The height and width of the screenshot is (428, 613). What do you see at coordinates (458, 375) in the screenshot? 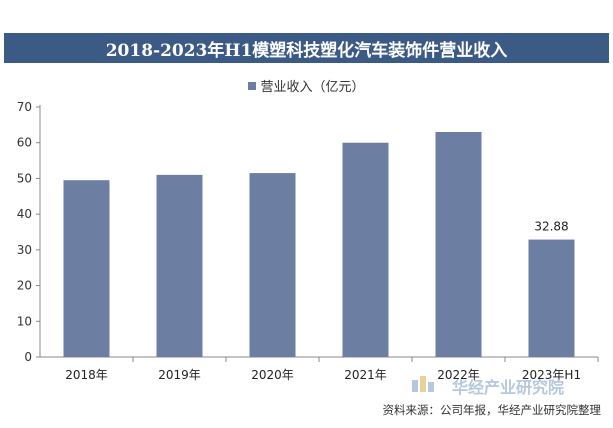
I see `x-tick-label: 2022年` at bounding box center [458, 375].